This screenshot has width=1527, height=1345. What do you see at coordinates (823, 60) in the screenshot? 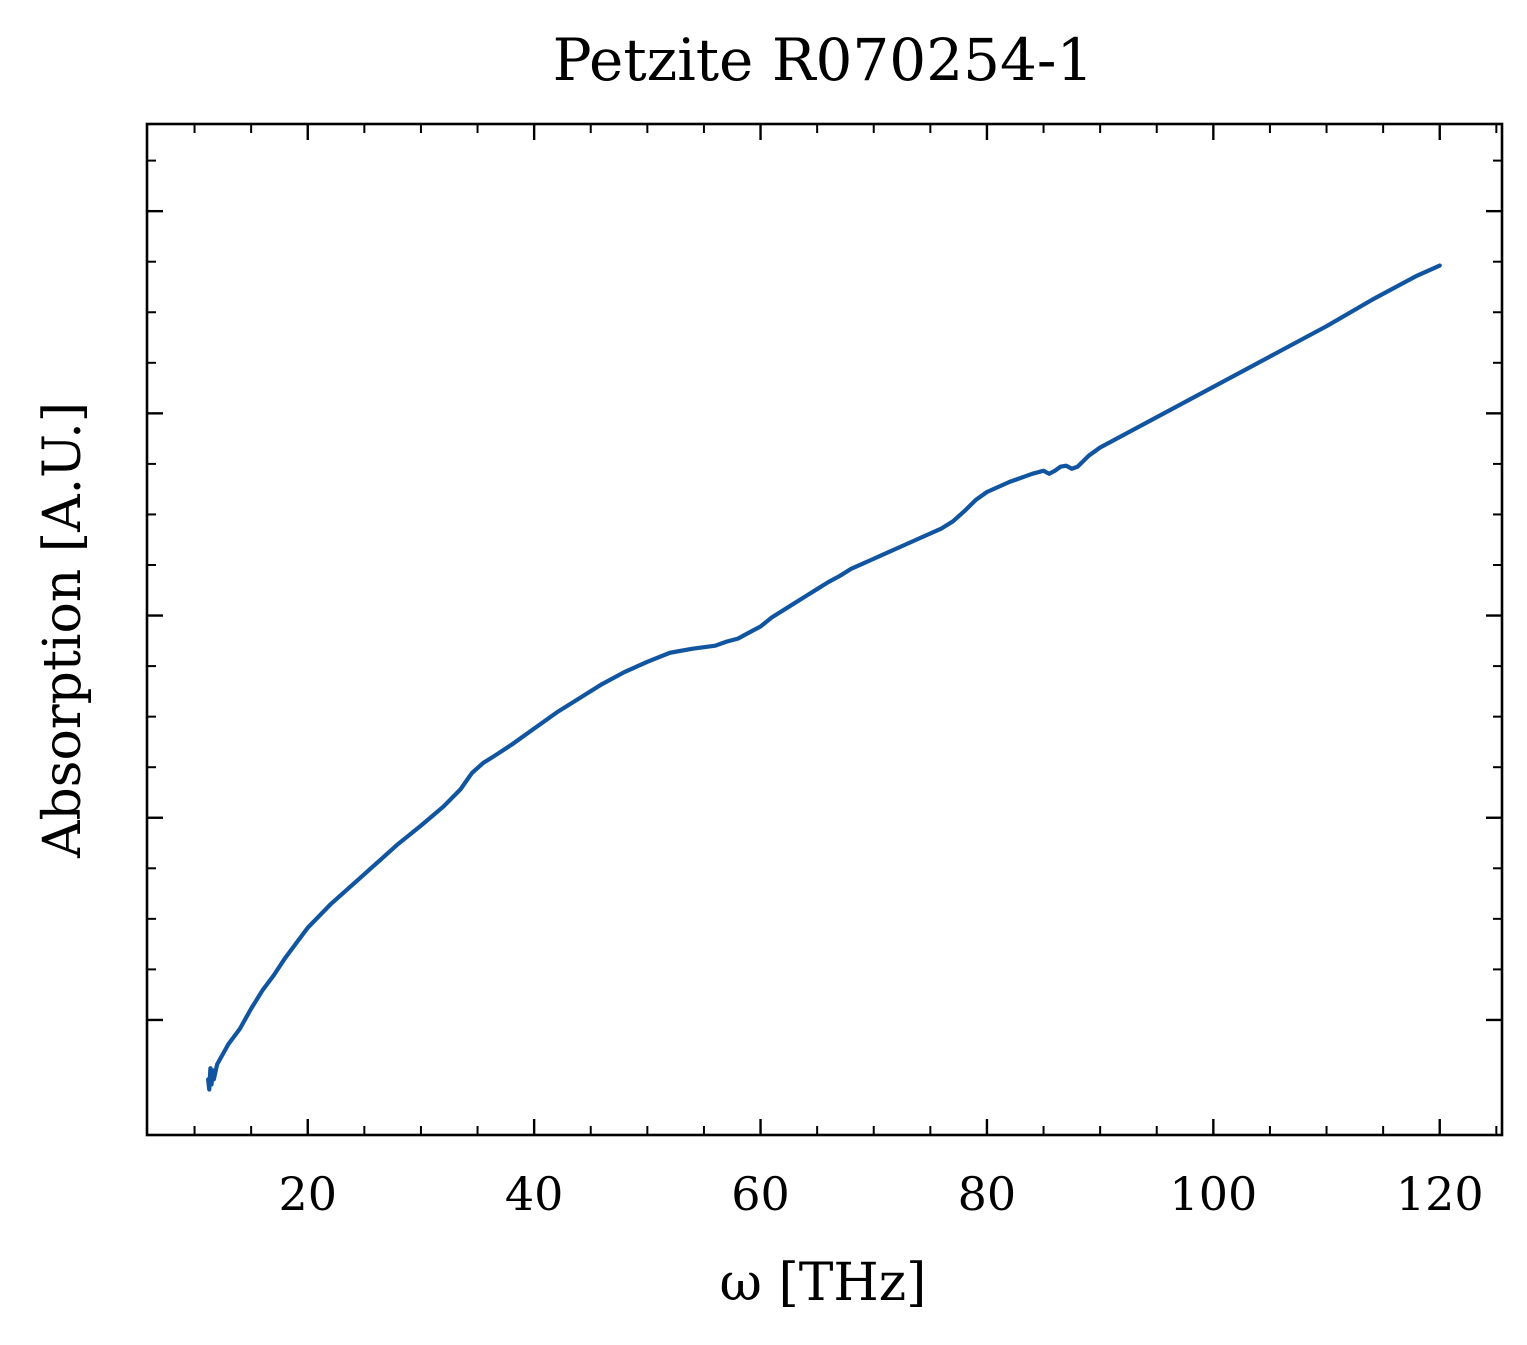
I see `chart-title: Petzite R070254-1` at bounding box center [823, 60].